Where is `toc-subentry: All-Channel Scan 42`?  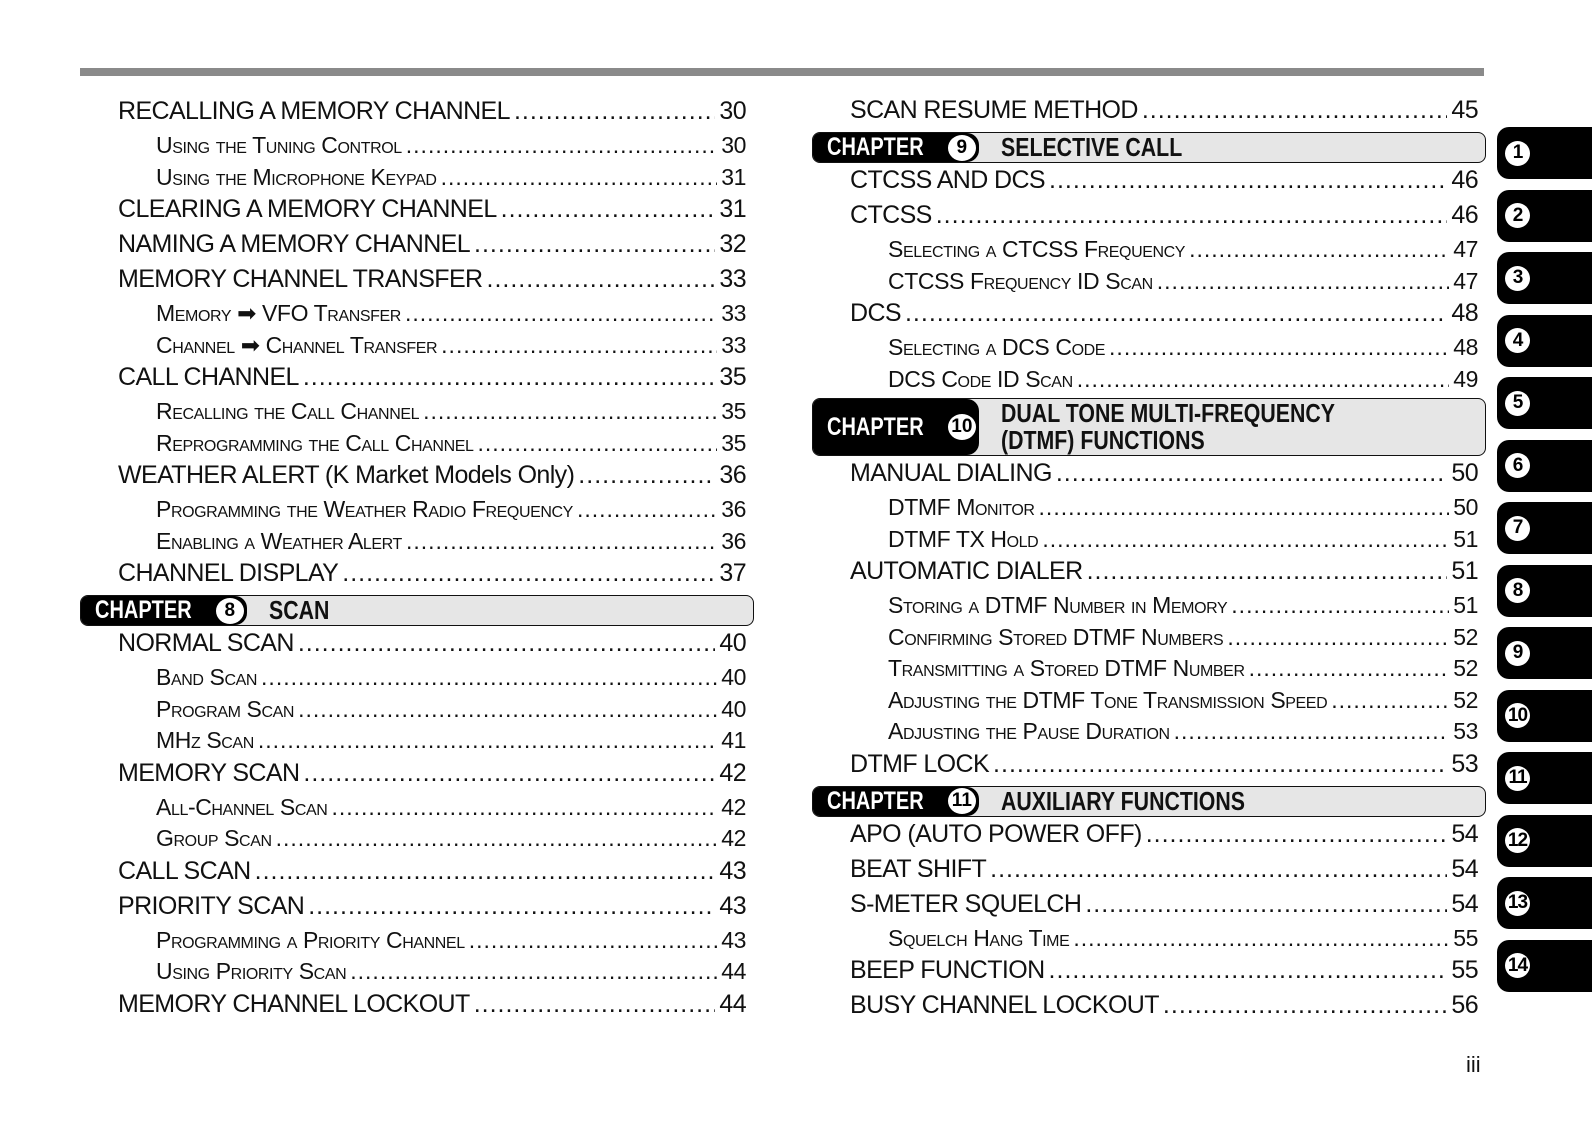 toc-subentry: All-Channel Scan 42 is located at coordinates (417, 810).